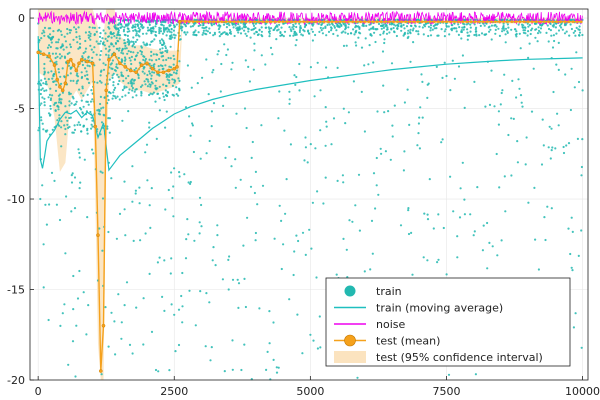 This screenshot has width=600, height=400. What do you see at coordinates (390, 324) in the screenshot?
I see `legend-label: noise` at bounding box center [390, 324].